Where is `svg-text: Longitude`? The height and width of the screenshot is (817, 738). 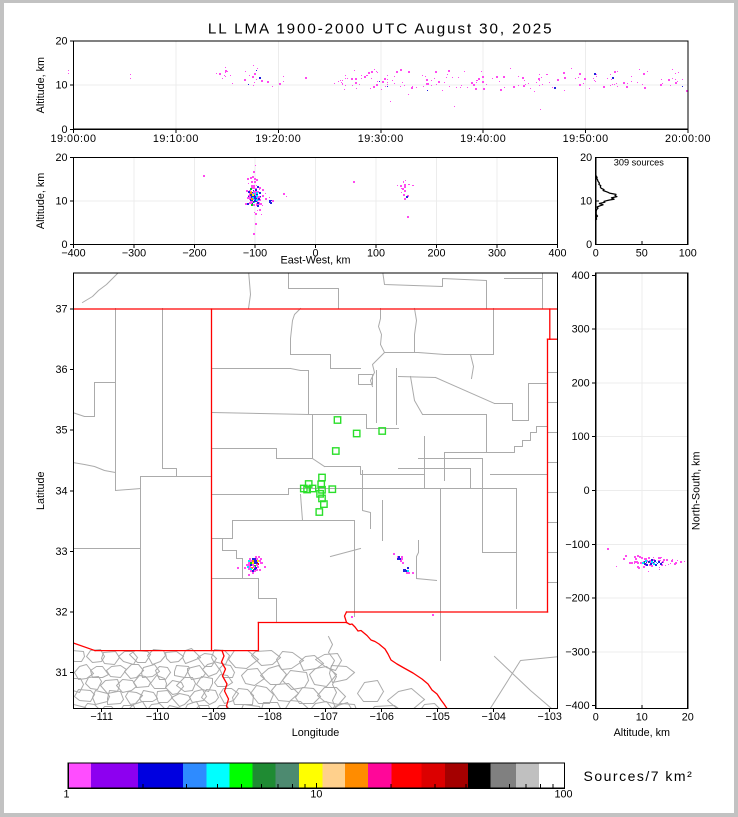 svg-text: Longitude is located at coordinates (315, 733).